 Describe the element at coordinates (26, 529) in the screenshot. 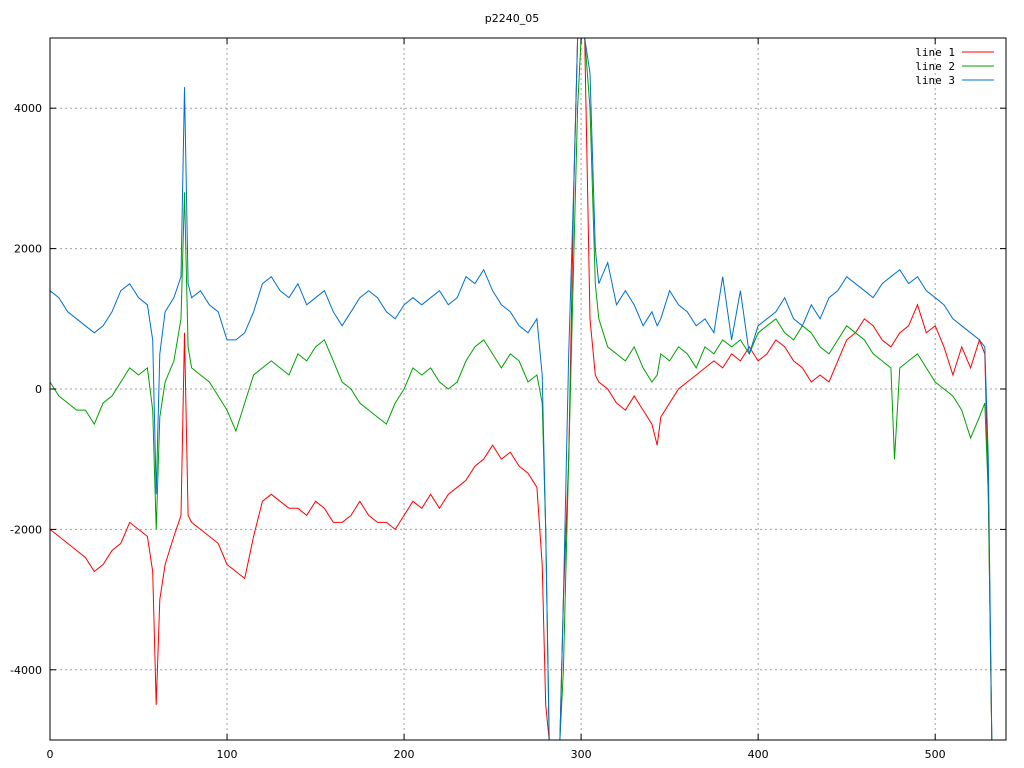

I see `y-tick-label: -2000` at that location.